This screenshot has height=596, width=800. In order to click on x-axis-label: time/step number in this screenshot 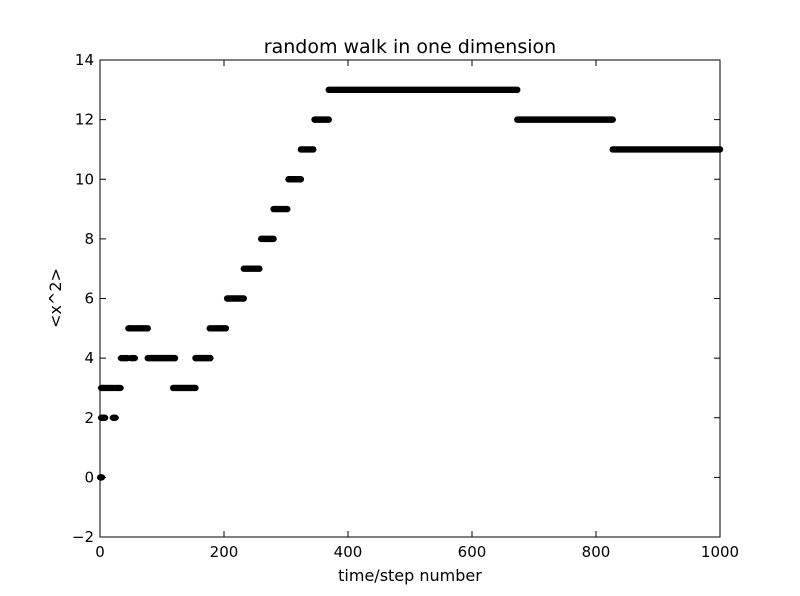, I will do `click(410, 575)`.